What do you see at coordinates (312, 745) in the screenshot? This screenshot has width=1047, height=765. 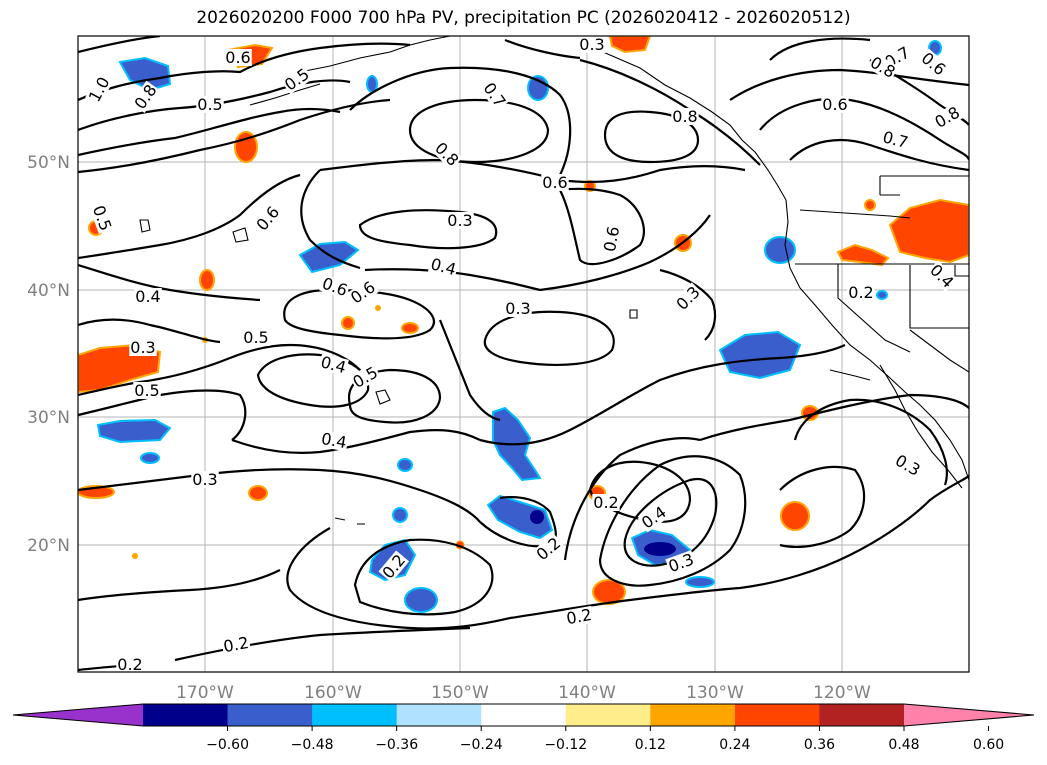 I see `colorbar-tick-label: −0.48` at bounding box center [312, 745].